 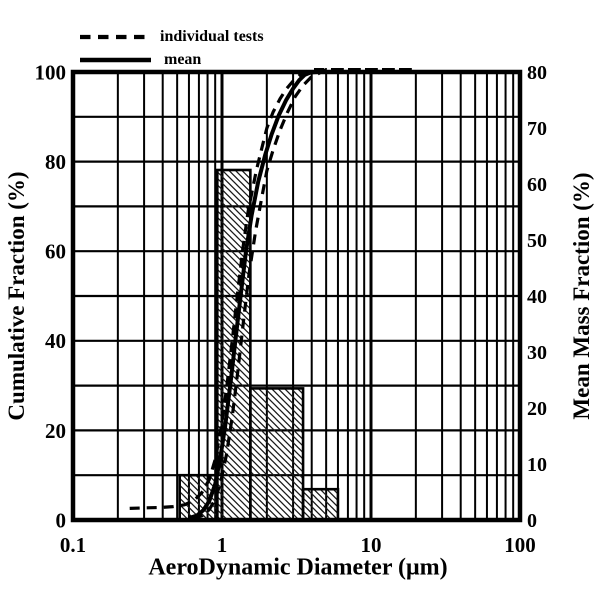 I want to click on y-right-tick-label: 50, so click(x=537, y=241).